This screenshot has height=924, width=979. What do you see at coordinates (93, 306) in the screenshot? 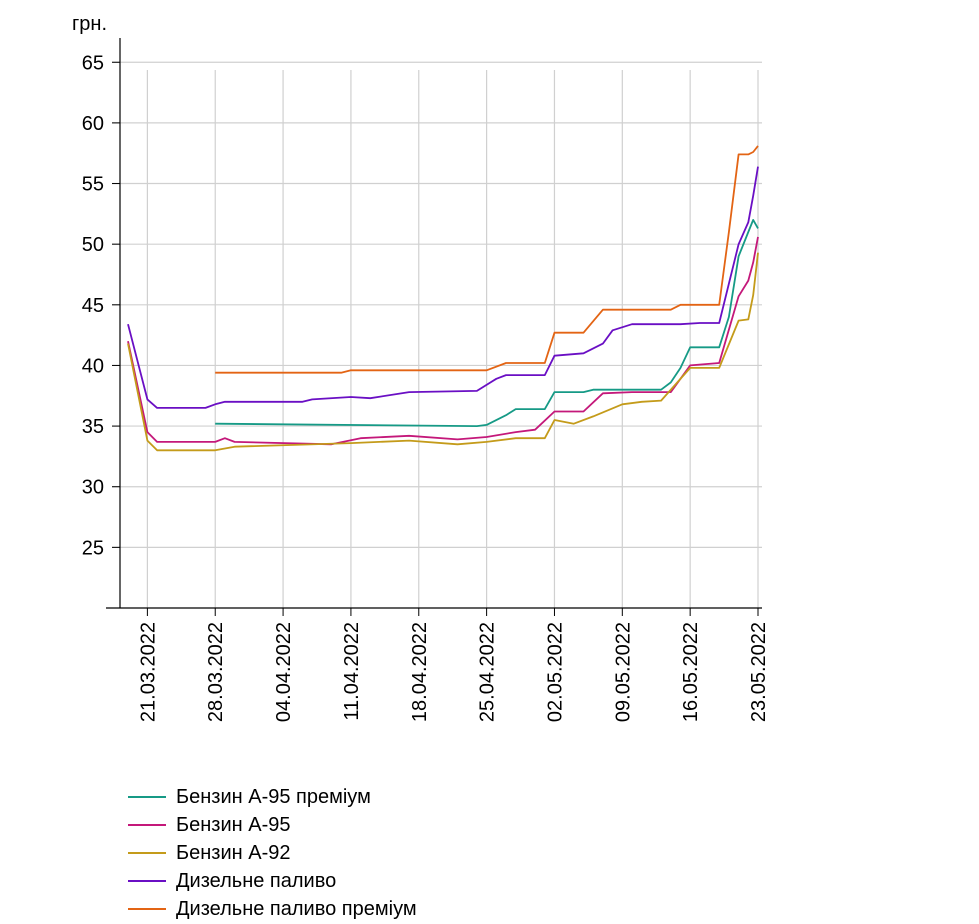
I see `y-tick-label: 45` at bounding box center [93, 306].